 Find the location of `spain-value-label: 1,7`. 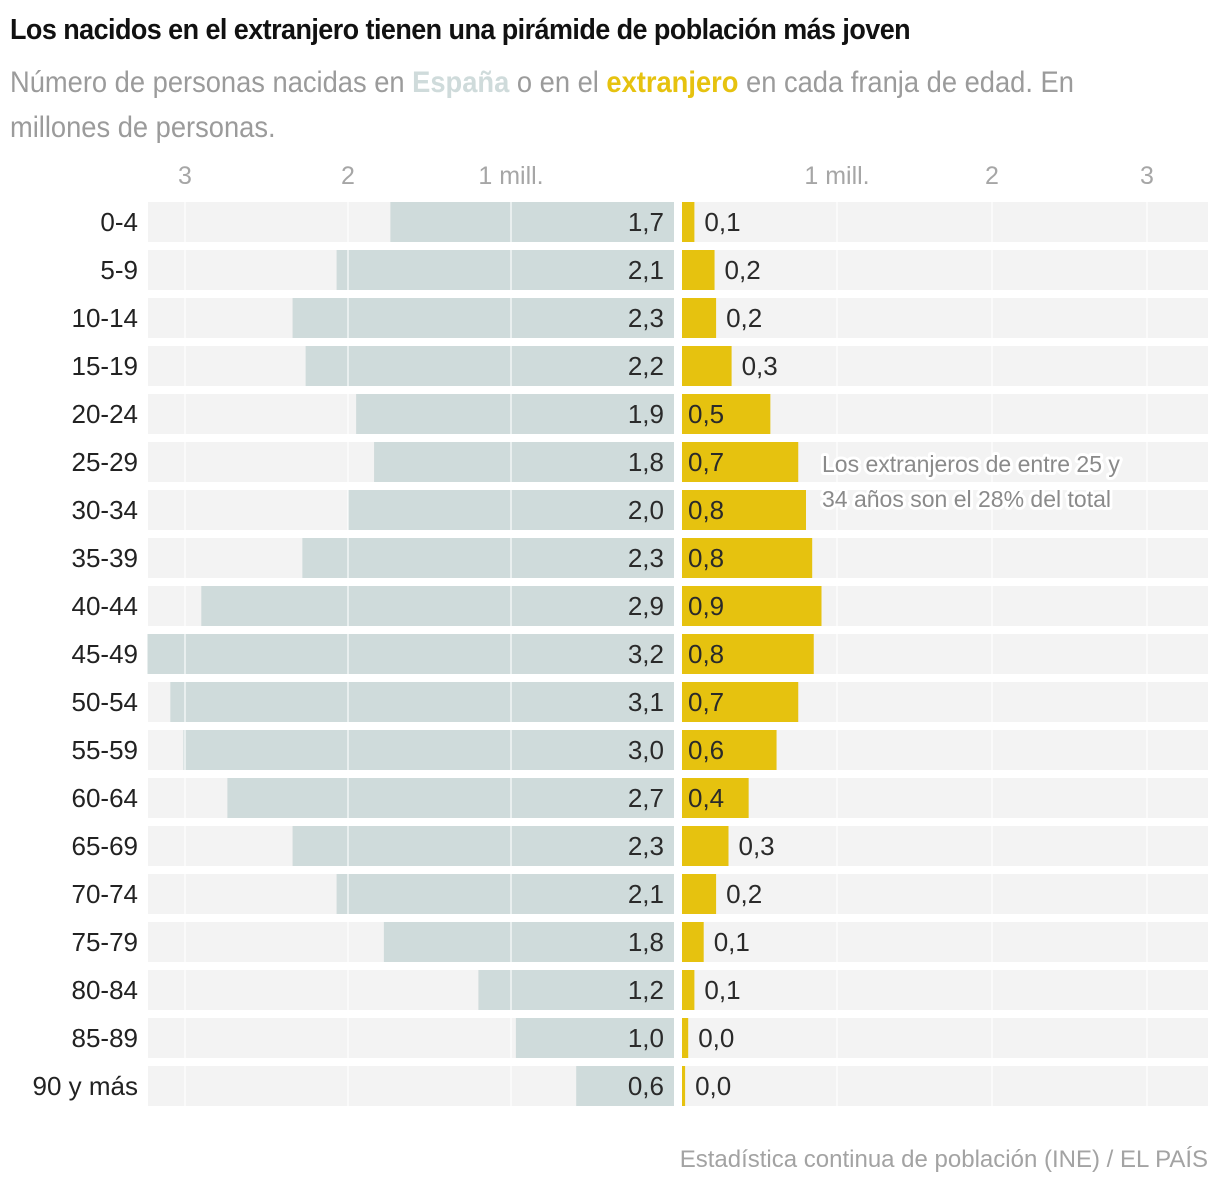

spain-value-label: 1,7 is located at coordinates (646, 222).